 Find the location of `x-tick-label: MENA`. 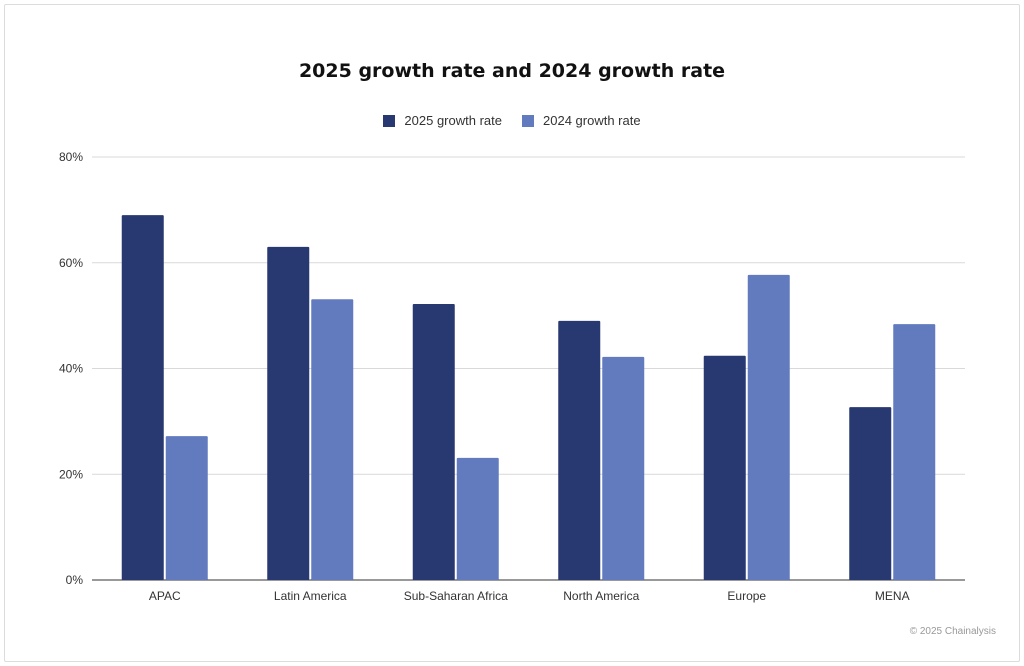

x-tick-label: MENA is located at coordinates (892, 596).